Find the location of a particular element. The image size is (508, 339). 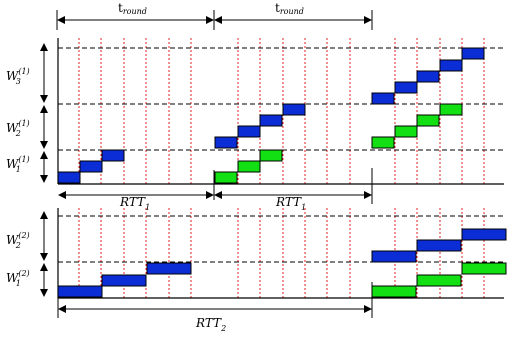

t-round-arrows is located at coordinates (214, 20).